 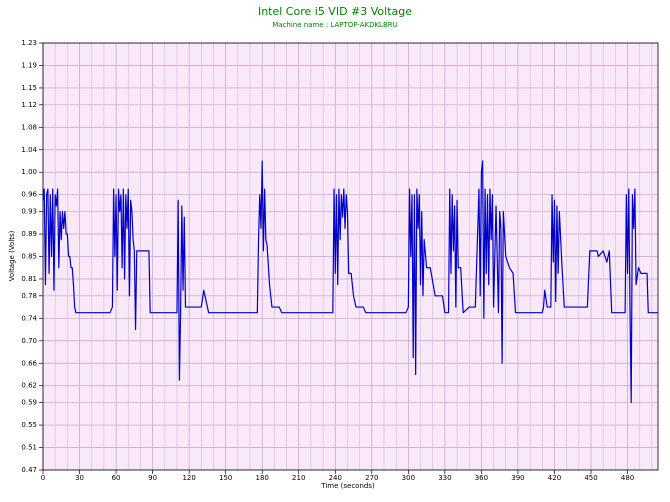 I want to click on y-tick-label: 1.19, so click(x=29, y=65).